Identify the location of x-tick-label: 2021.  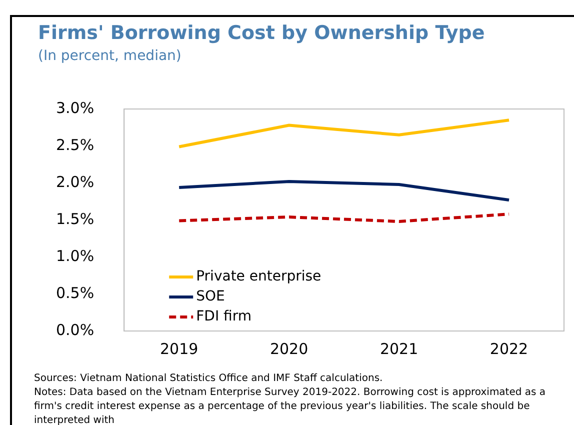
(399, 349).